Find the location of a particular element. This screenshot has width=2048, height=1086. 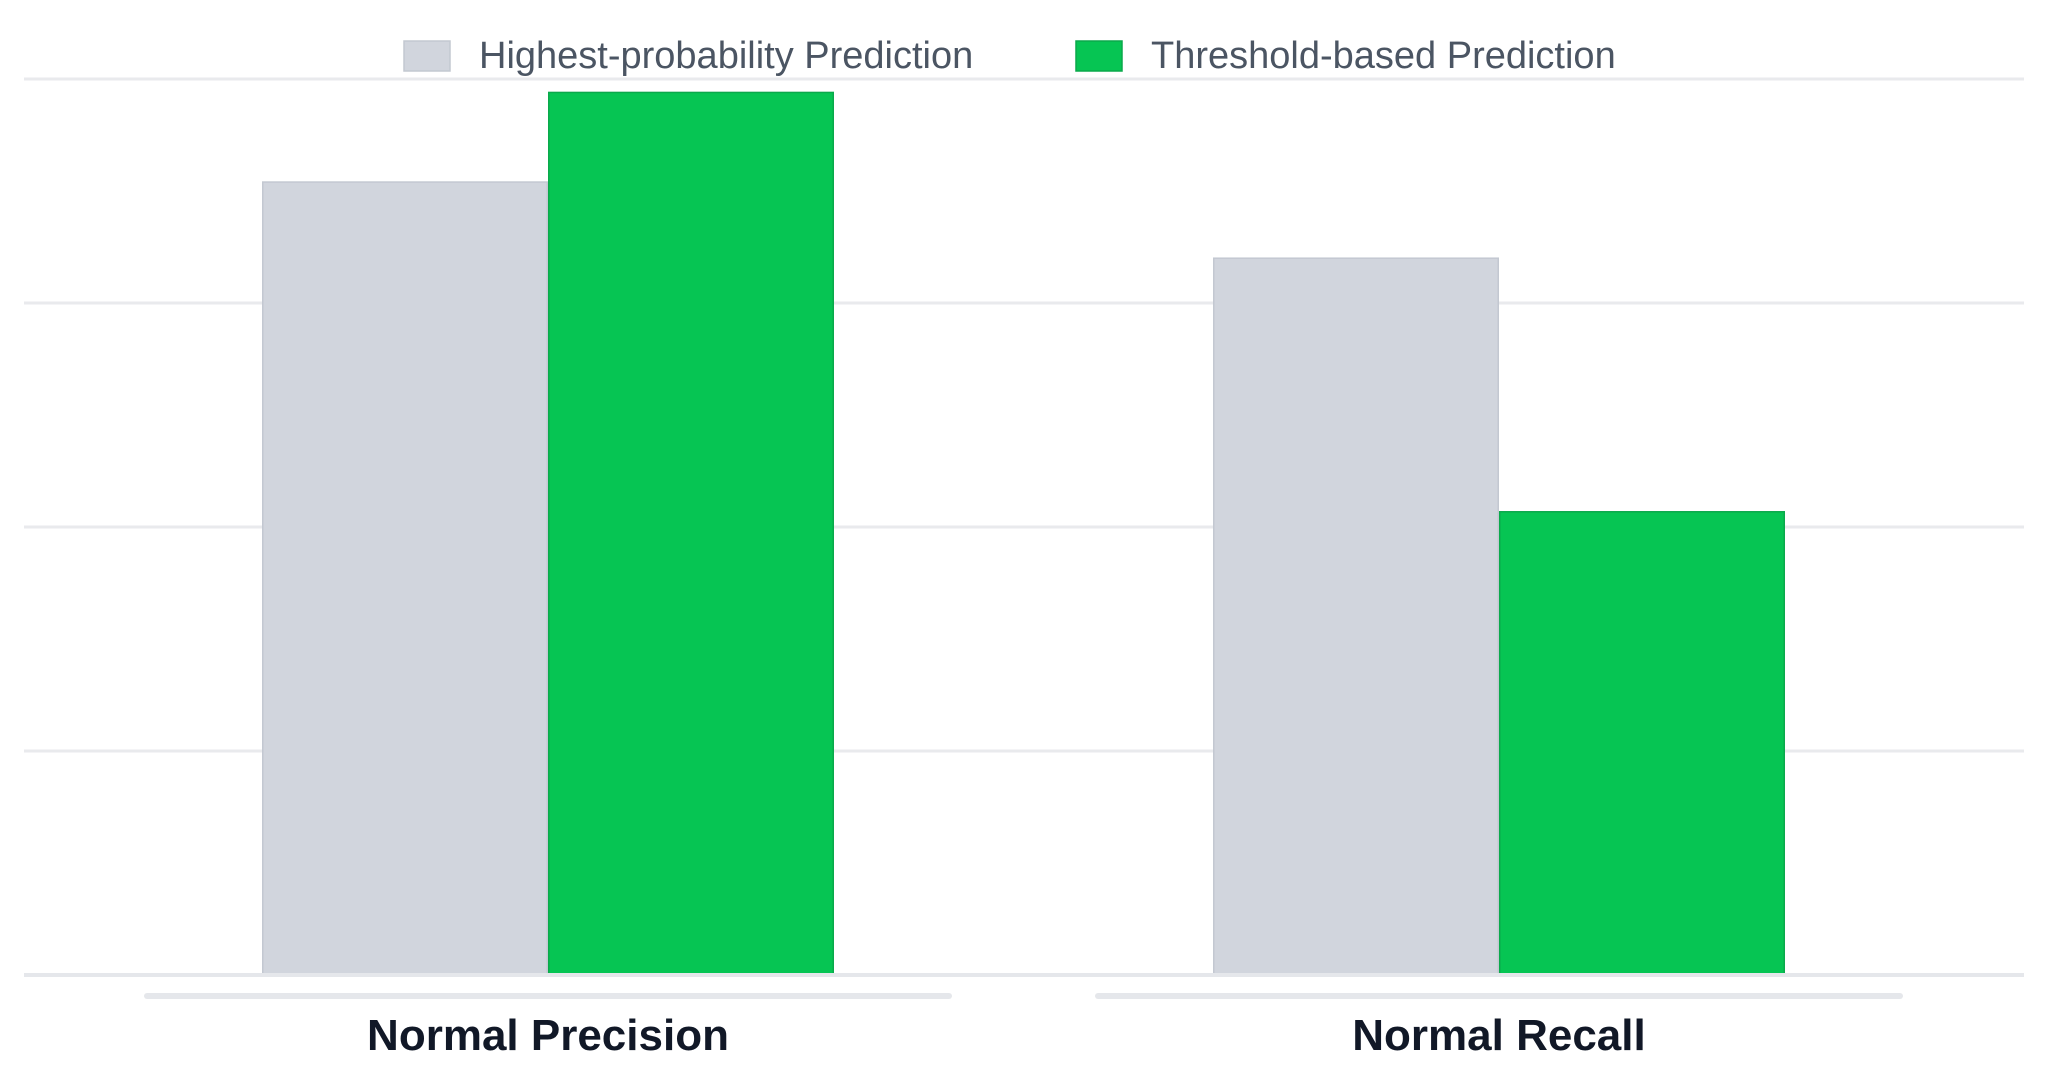

legend-item: Highest-probability Prediction is located at coordinates (688, 56).